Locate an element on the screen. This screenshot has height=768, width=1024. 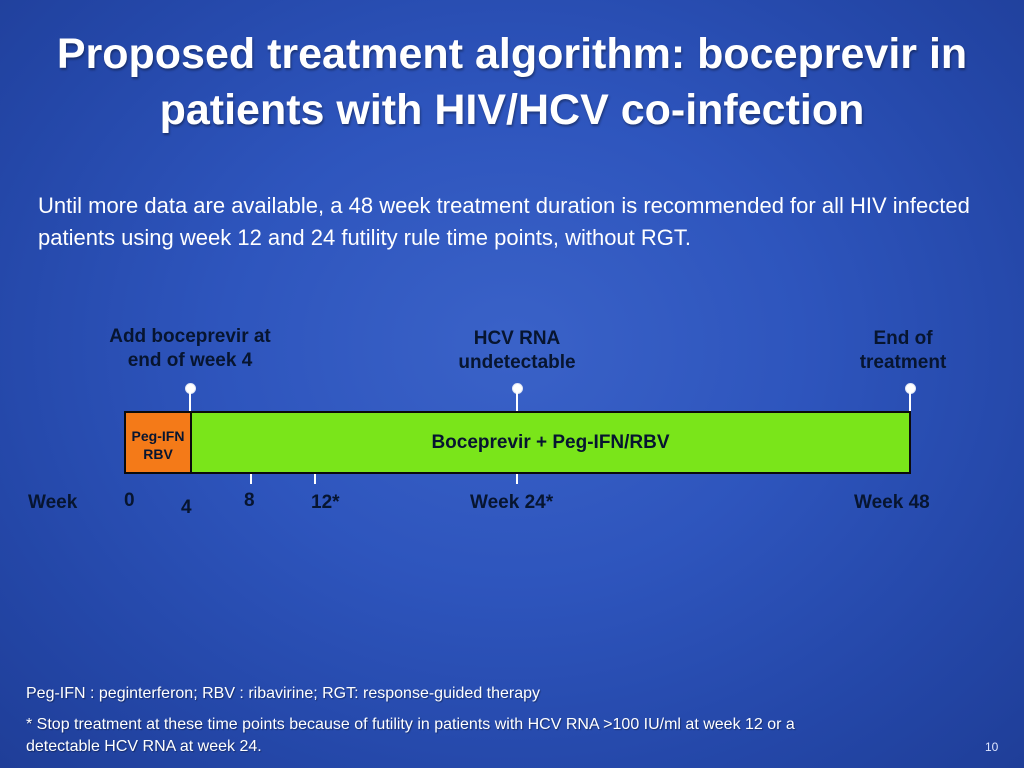
page-number: 10 is located at coordinates (992, 747).